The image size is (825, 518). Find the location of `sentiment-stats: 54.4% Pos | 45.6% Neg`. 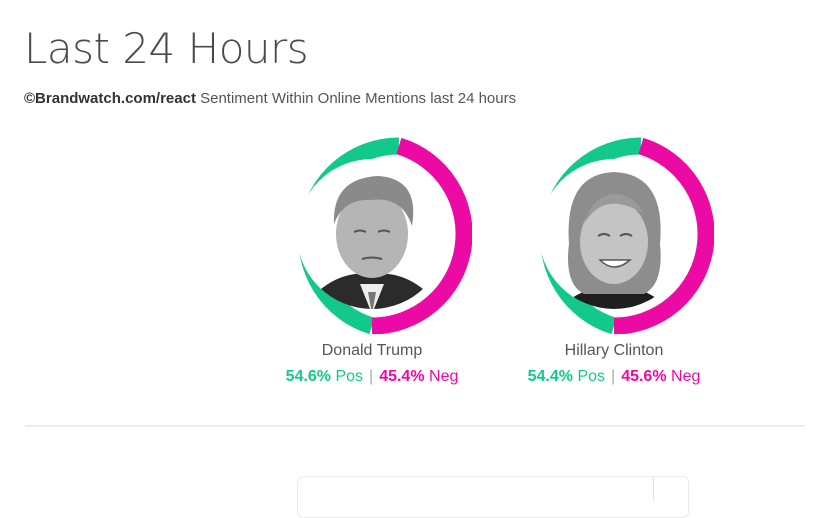

sentiment-stats: 54.4% Pos | 45.6% Neg is located at coordinates (614, 377).